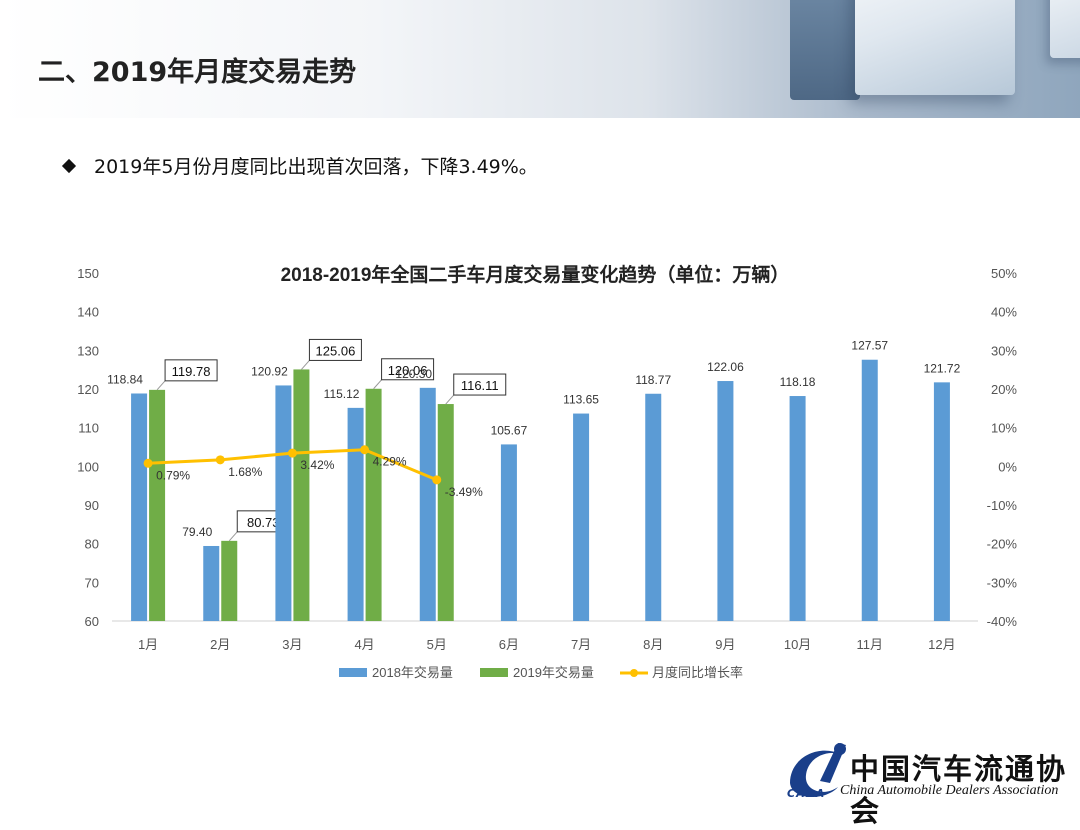 Image resolution: width=1080 pixels, height=830 pixels. What do you see at coordinates (316, 167) in the screenshot?
I see `bullet-text: 2019年5月份月度同比出现首次回落，下降3.49%。` at bounding box center [316, 167].